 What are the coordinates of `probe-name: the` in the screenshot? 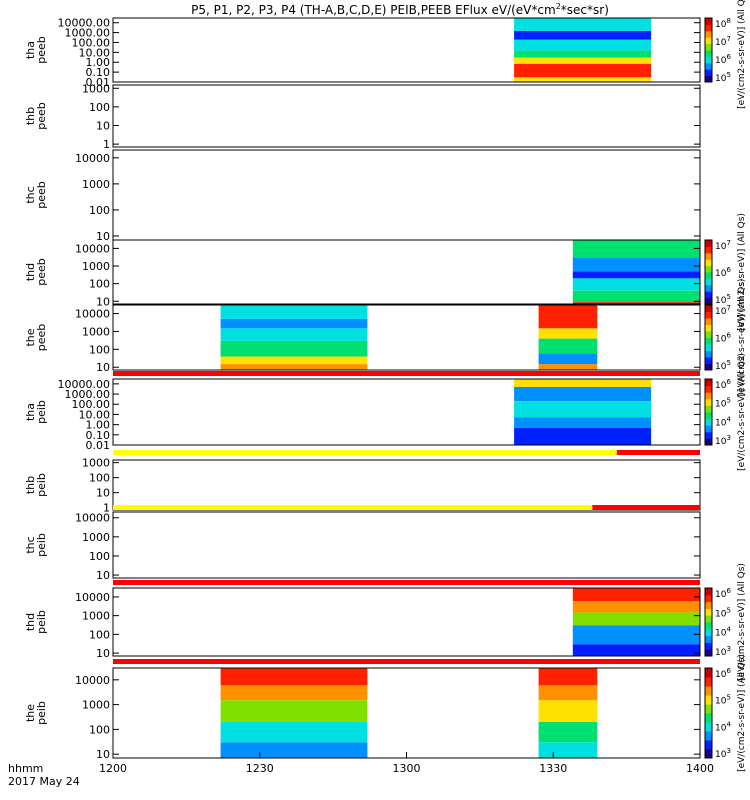 It's located at (30, 337).